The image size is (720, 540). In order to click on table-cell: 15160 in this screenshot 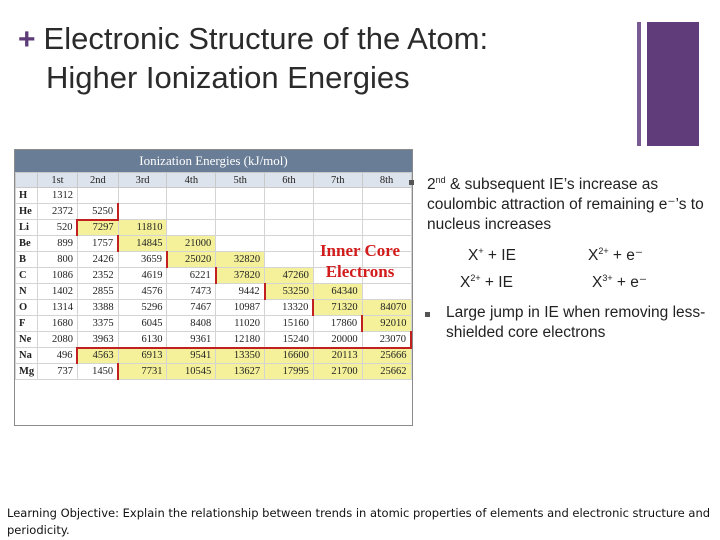, I will do `click(289, 323)`.